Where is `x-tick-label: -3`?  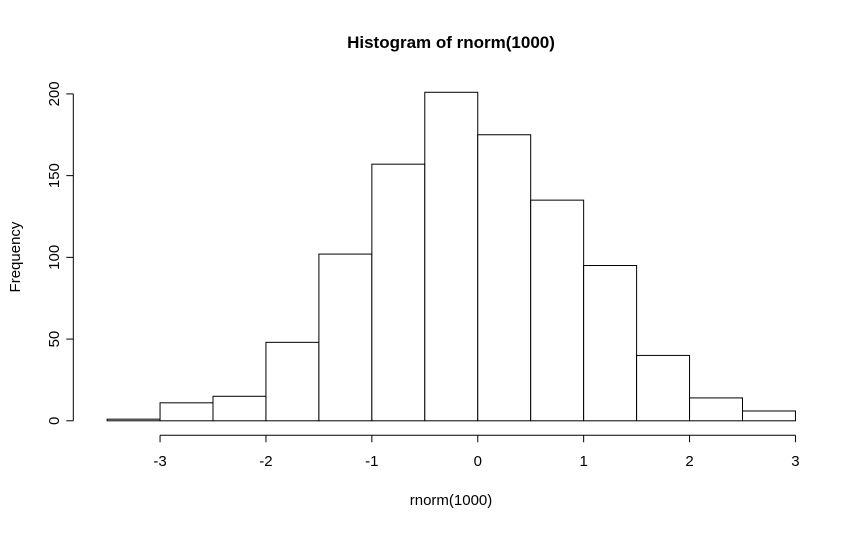 x-tick-label: -3 is located at coordinates (159, 461).